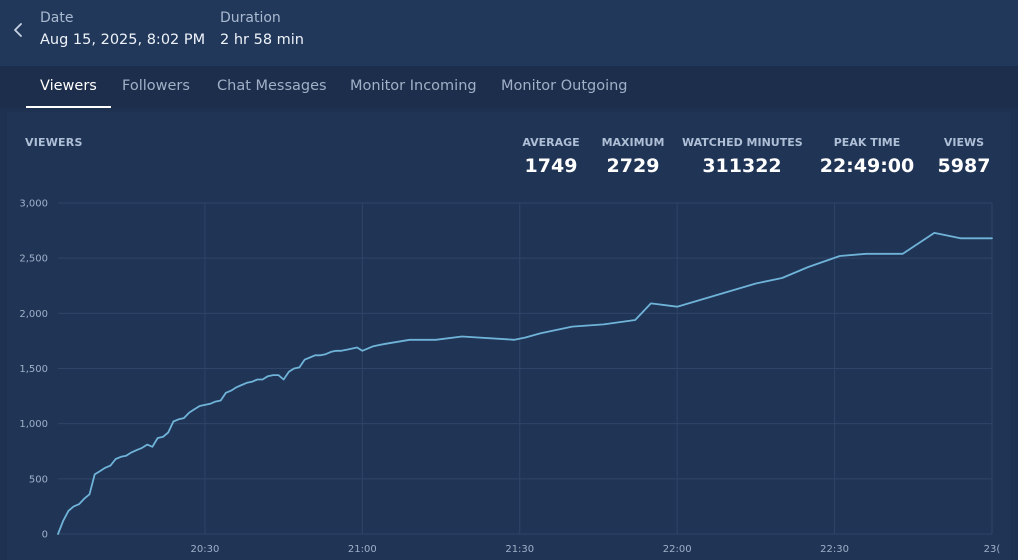 Image resolution: width=1018 pixels, height=560 pixels. I want to click on stat-watched-minutes-label: WATCHED MINUTES, so click(742, 142).